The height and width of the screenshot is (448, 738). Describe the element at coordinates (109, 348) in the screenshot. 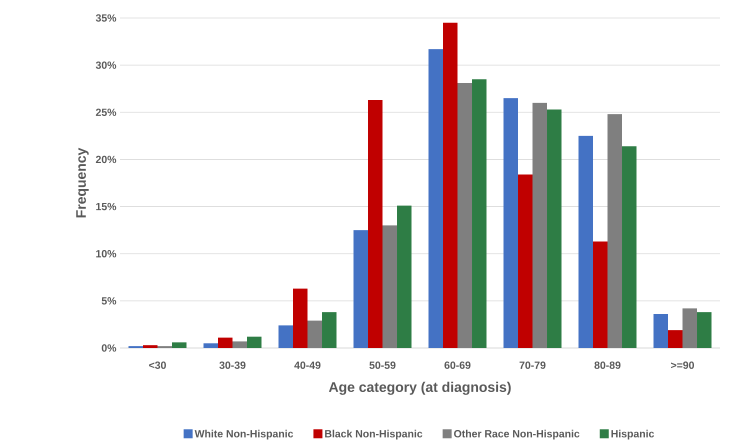

I see `y-tick-label: 0%` at that location.